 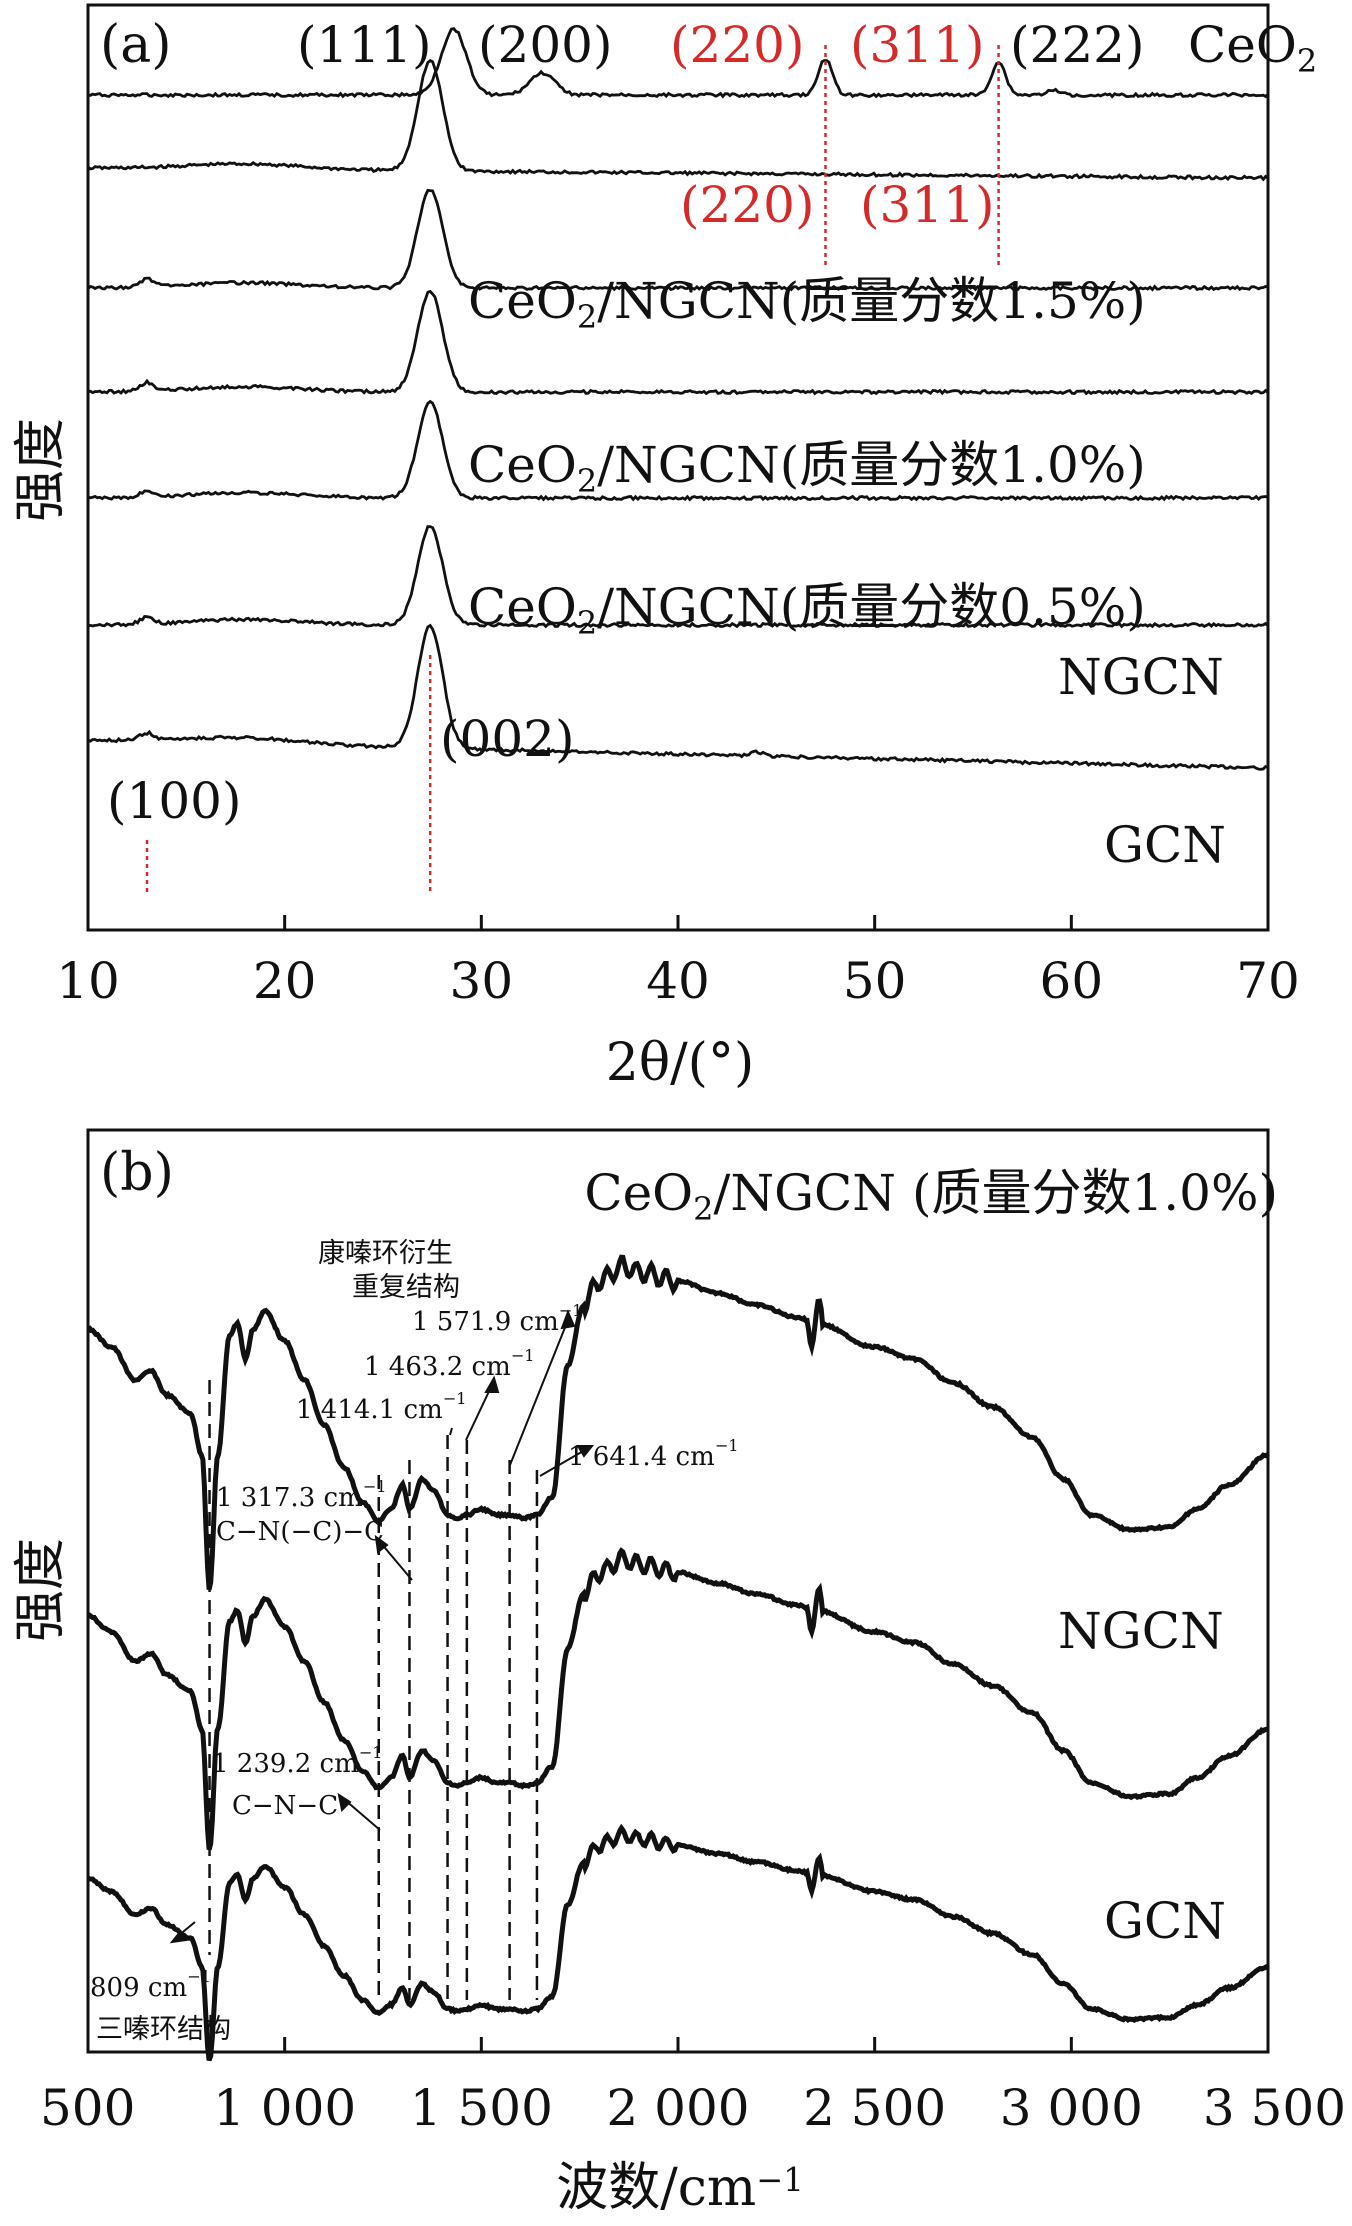 What do you see at coordinates (300, 1532) in the screenshot?
I see `annot-cnc-c: C−N(−C)−C` at bounding box center [300, 1532].